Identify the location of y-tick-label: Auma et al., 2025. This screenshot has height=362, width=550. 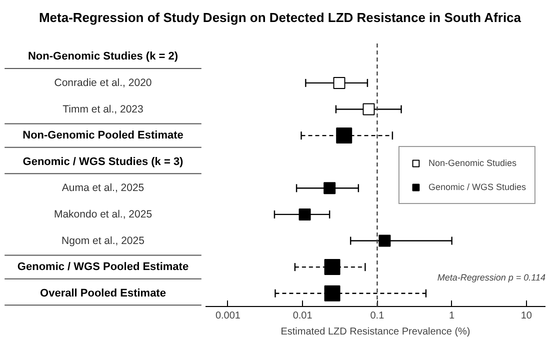
(103, 188).